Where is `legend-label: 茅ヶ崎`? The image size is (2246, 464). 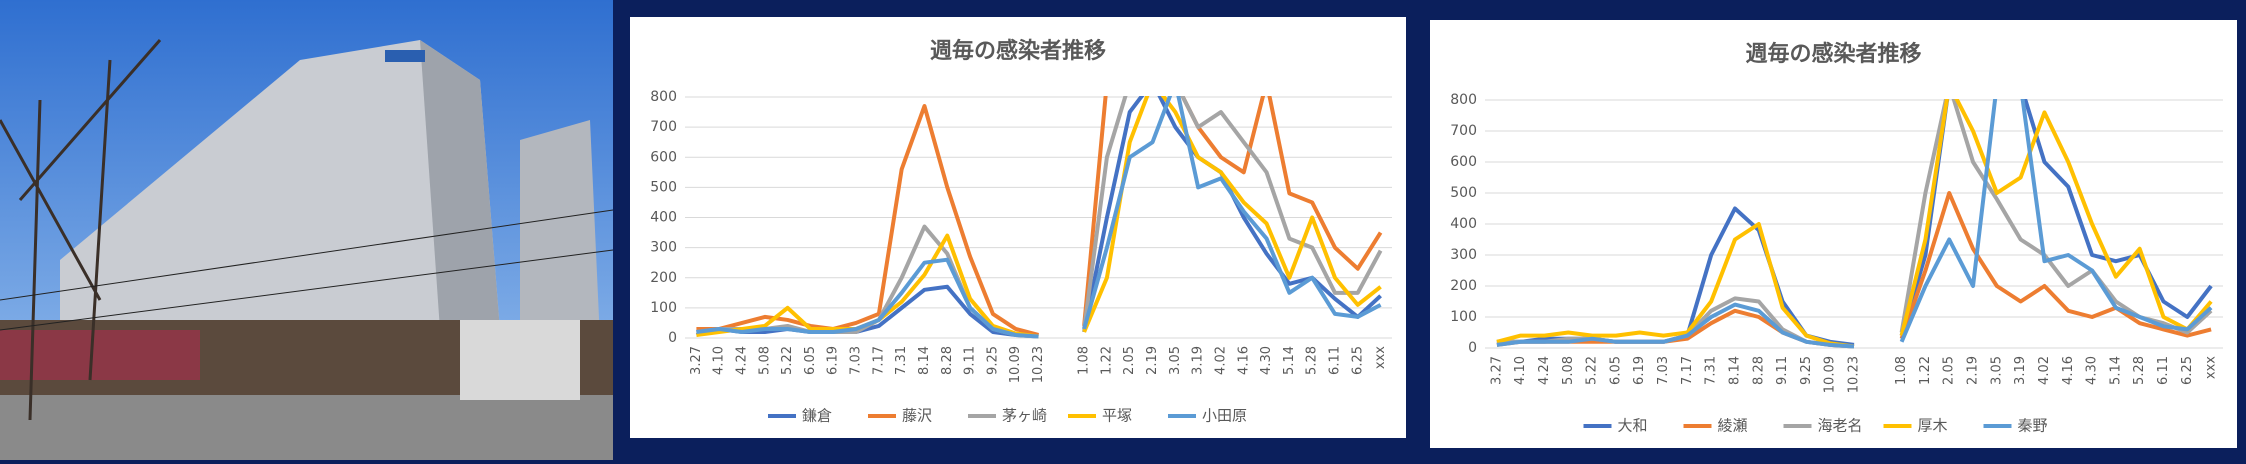 legend-label: 茅ヶ崎 is located at coordinates (1024, 416).